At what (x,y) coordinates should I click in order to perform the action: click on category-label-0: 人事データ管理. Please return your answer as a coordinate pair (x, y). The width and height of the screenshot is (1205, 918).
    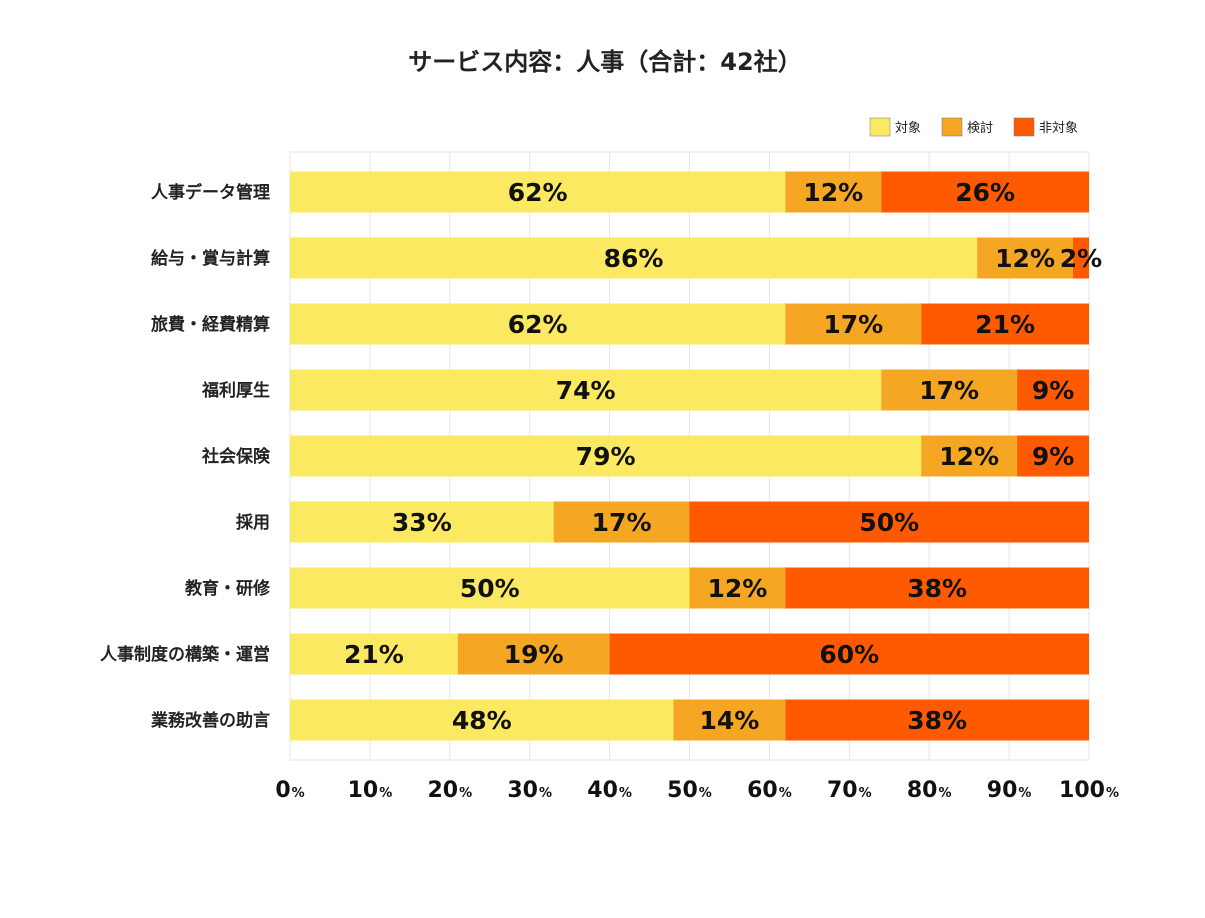
    Looking at the image, I should click on (210, 192).